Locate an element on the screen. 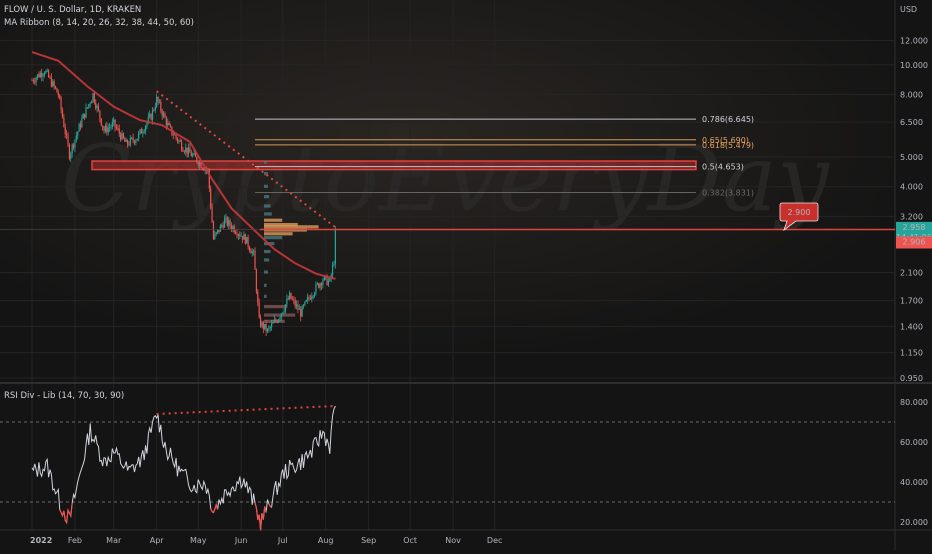  price-tick-label: 0.950 is located at coordinates (911, 378).